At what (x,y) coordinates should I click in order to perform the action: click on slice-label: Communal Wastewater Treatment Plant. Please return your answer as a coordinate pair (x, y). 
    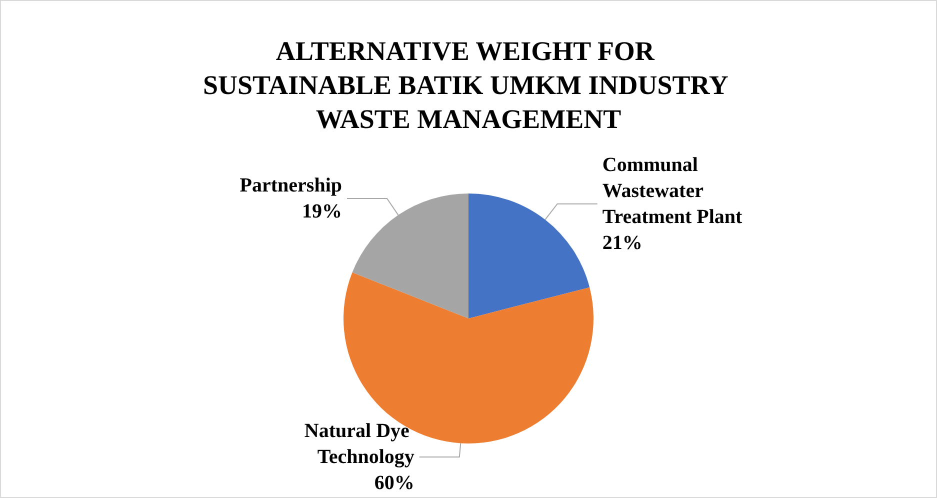
    Looking at the image, I should click on (672, 191).